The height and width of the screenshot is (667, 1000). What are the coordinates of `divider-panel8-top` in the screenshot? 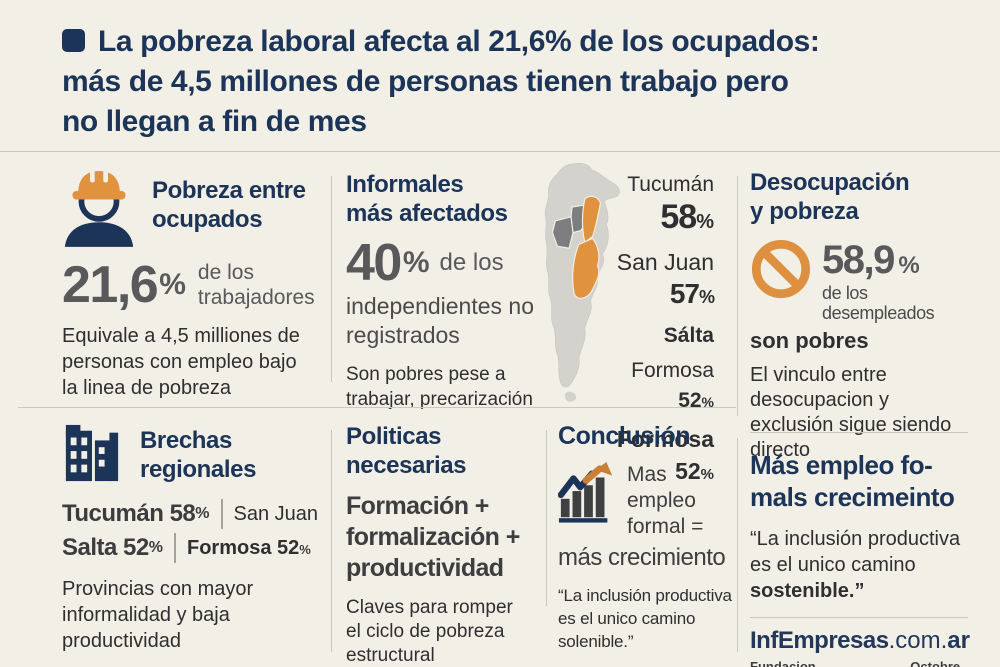 It's located at (859, 432).